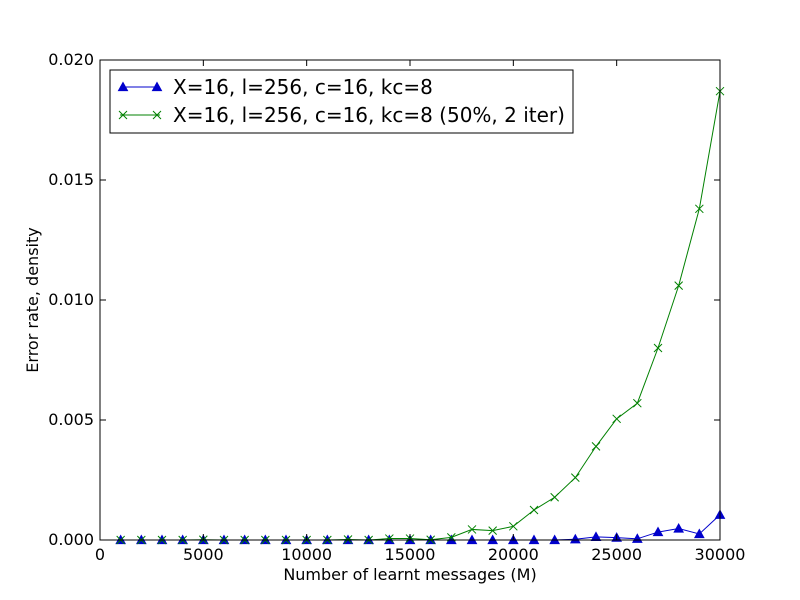 This screenshot has height=600, width=800. What do you see at coordinates (369, 115) in the screenshot?
I see `legend-label: X=16, l=256, c=16, kc=8 (50%, 2 iter)` at bounding box center [369, 115].